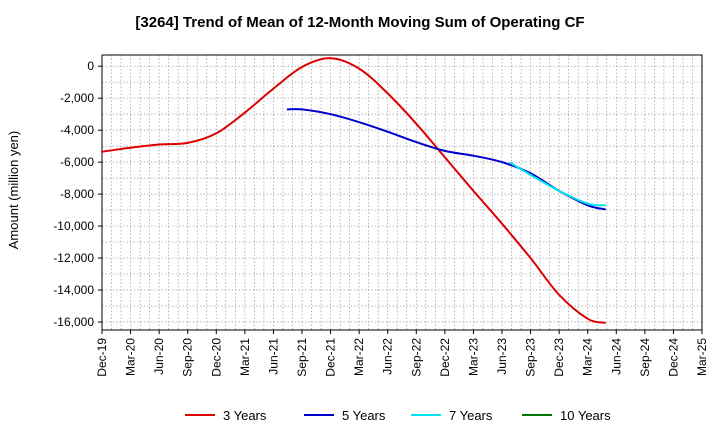 Image resolution: width=720 pixels, height=440 pixels. Describe the element at coordinates (359, 357) in the screenshot. I see `x-tick-label: Mar-22` at that location.